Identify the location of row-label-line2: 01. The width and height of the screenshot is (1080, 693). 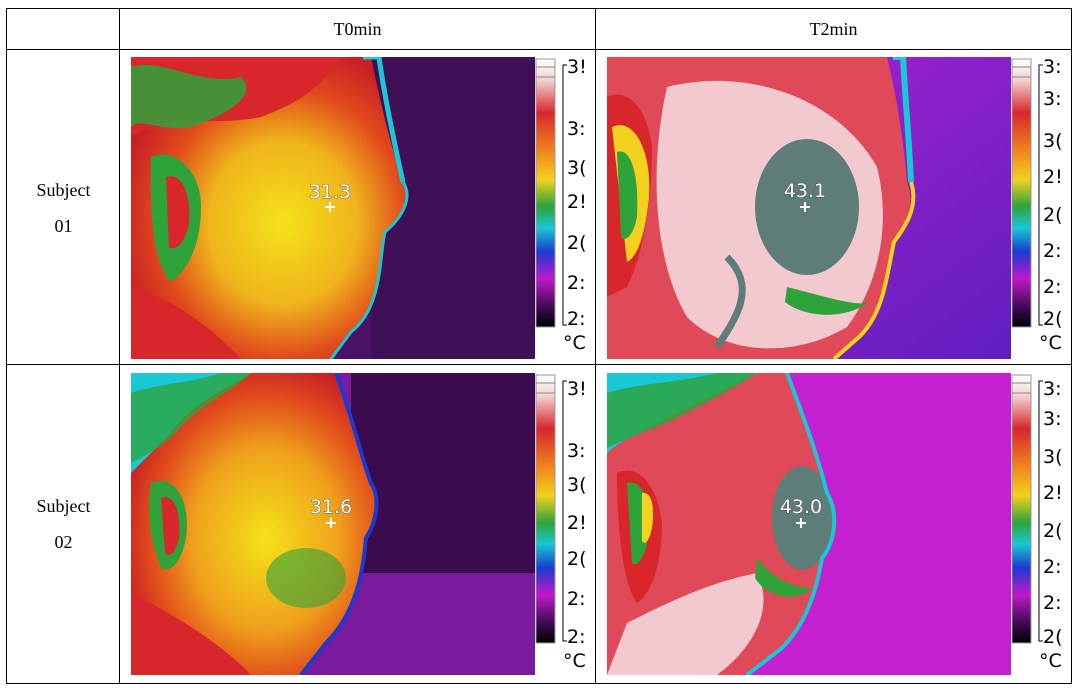
(63, 226).